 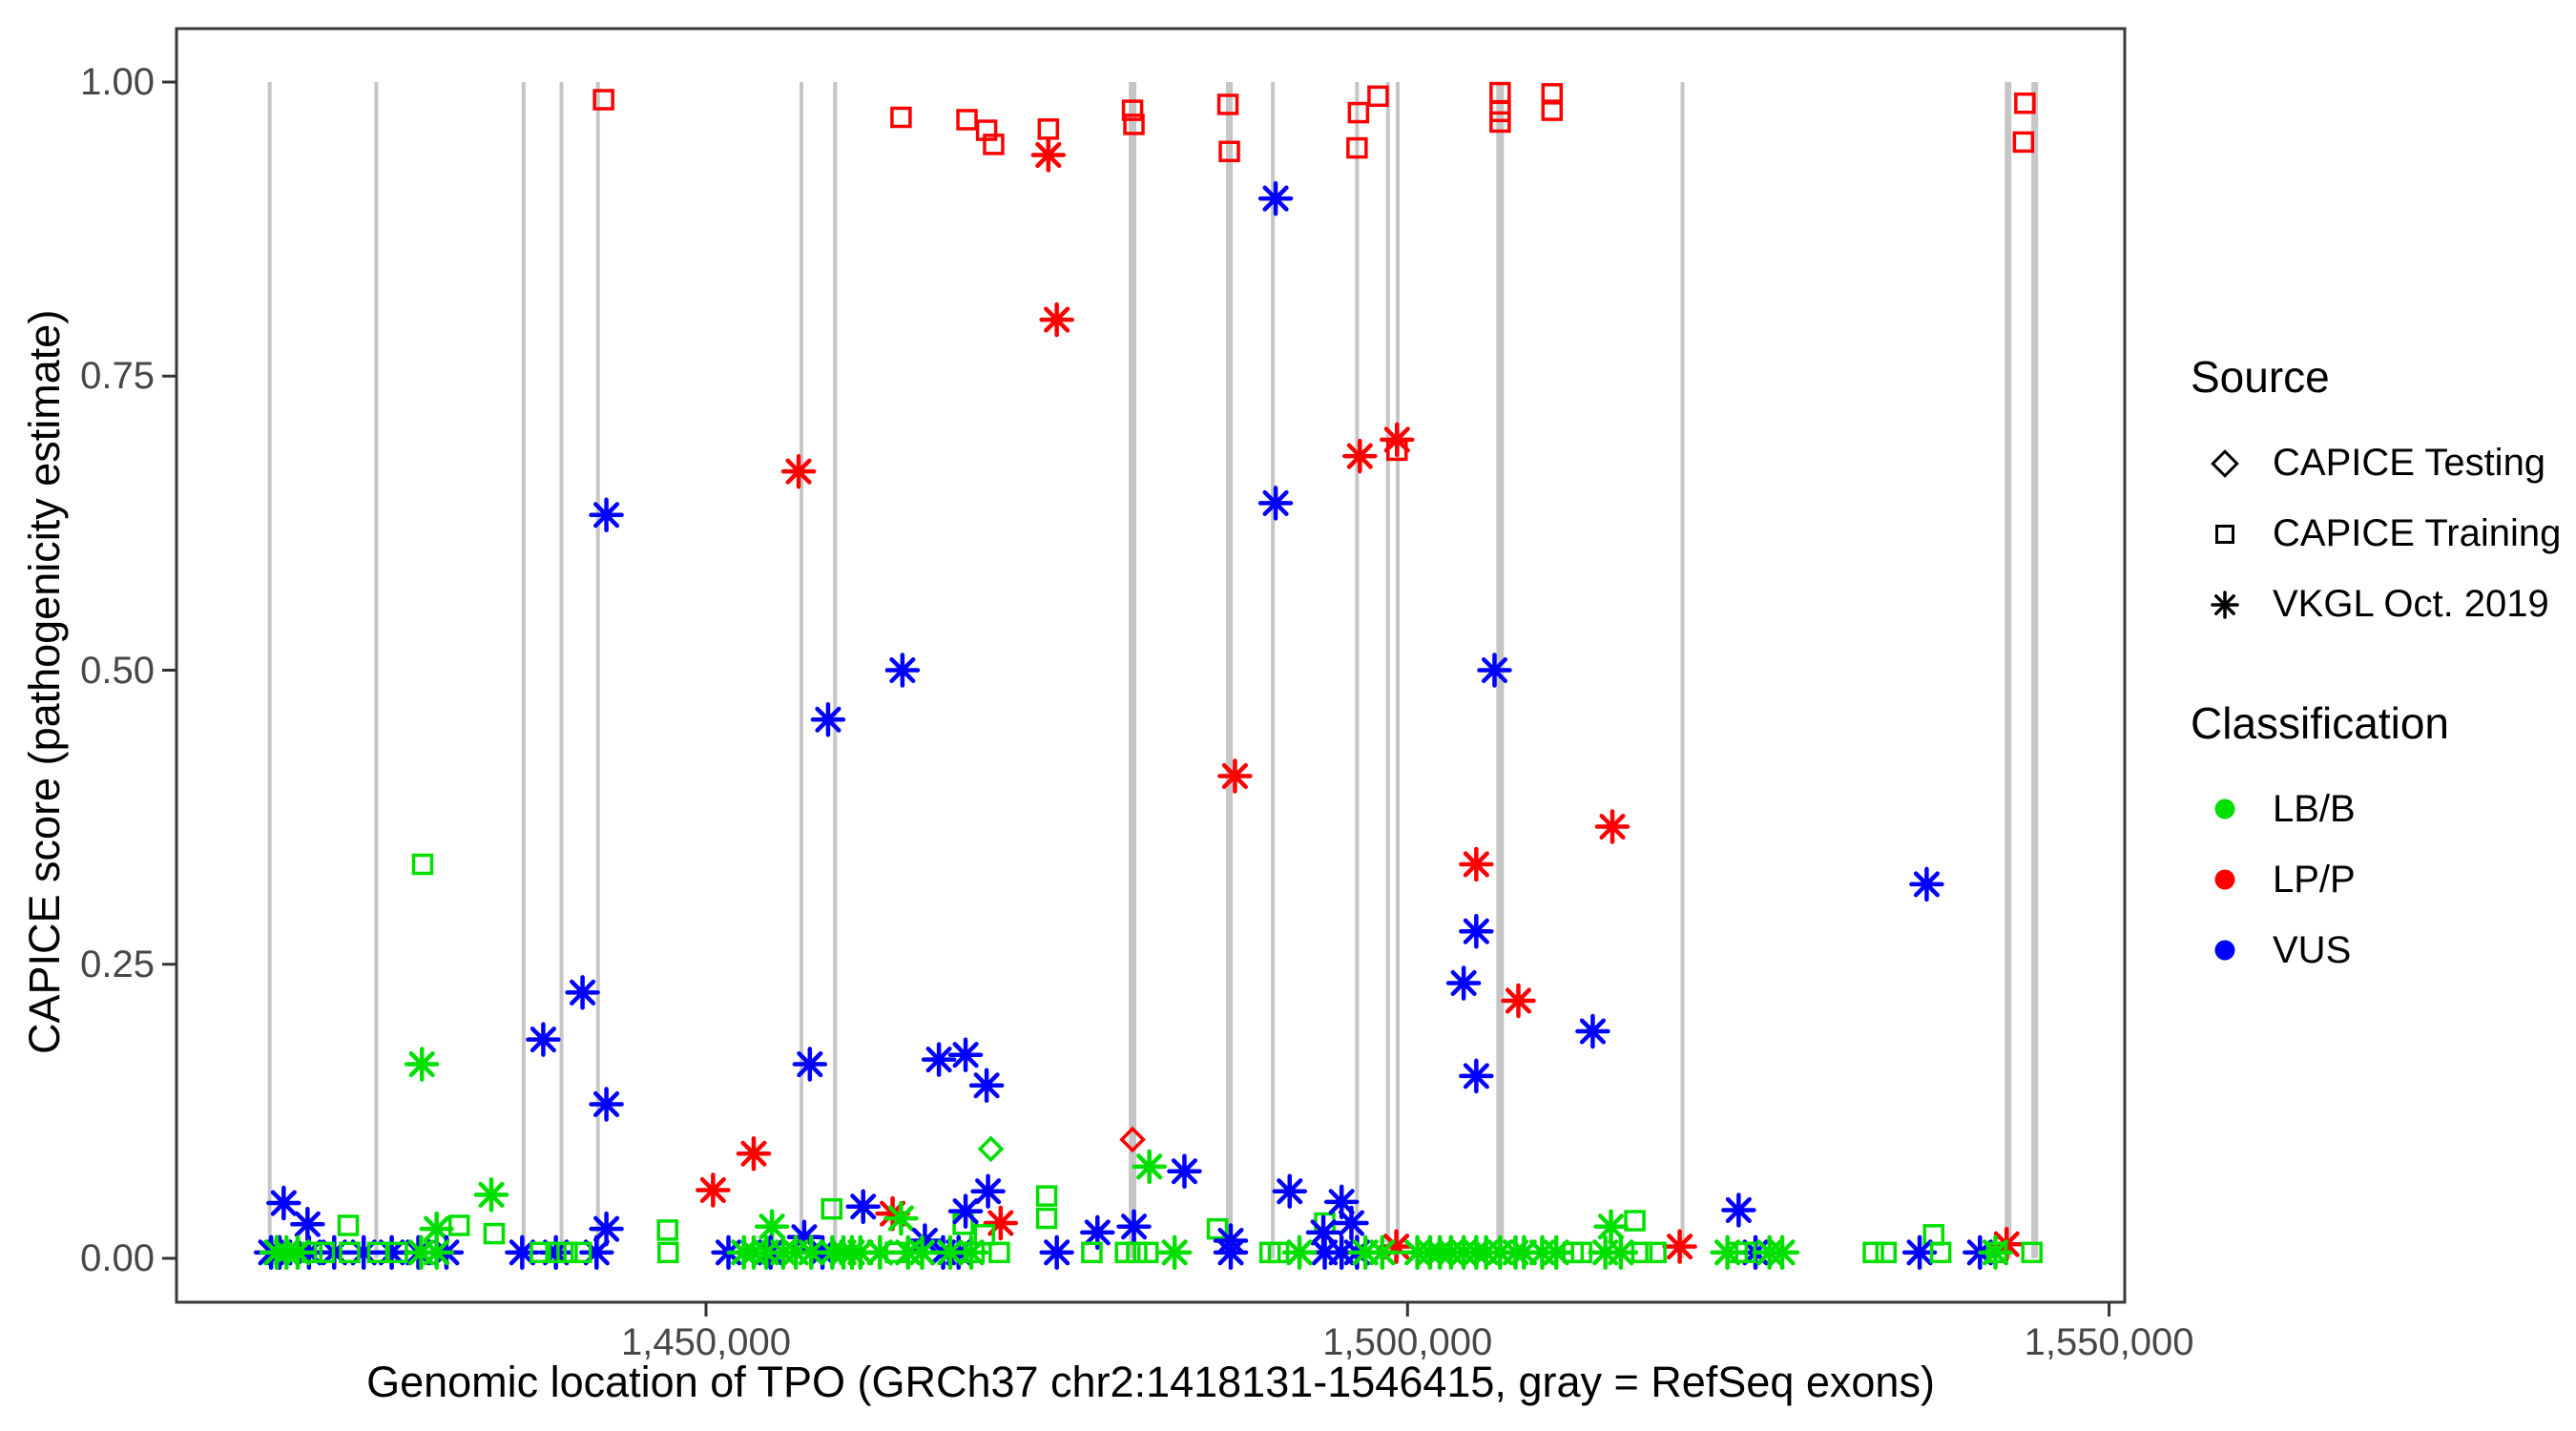 What do you see at coordinates (2375, 496) in the screenshot?
I see `legend-source: Source CAPICE Testing CAPICE Training` at bounding box center [2375, 496].